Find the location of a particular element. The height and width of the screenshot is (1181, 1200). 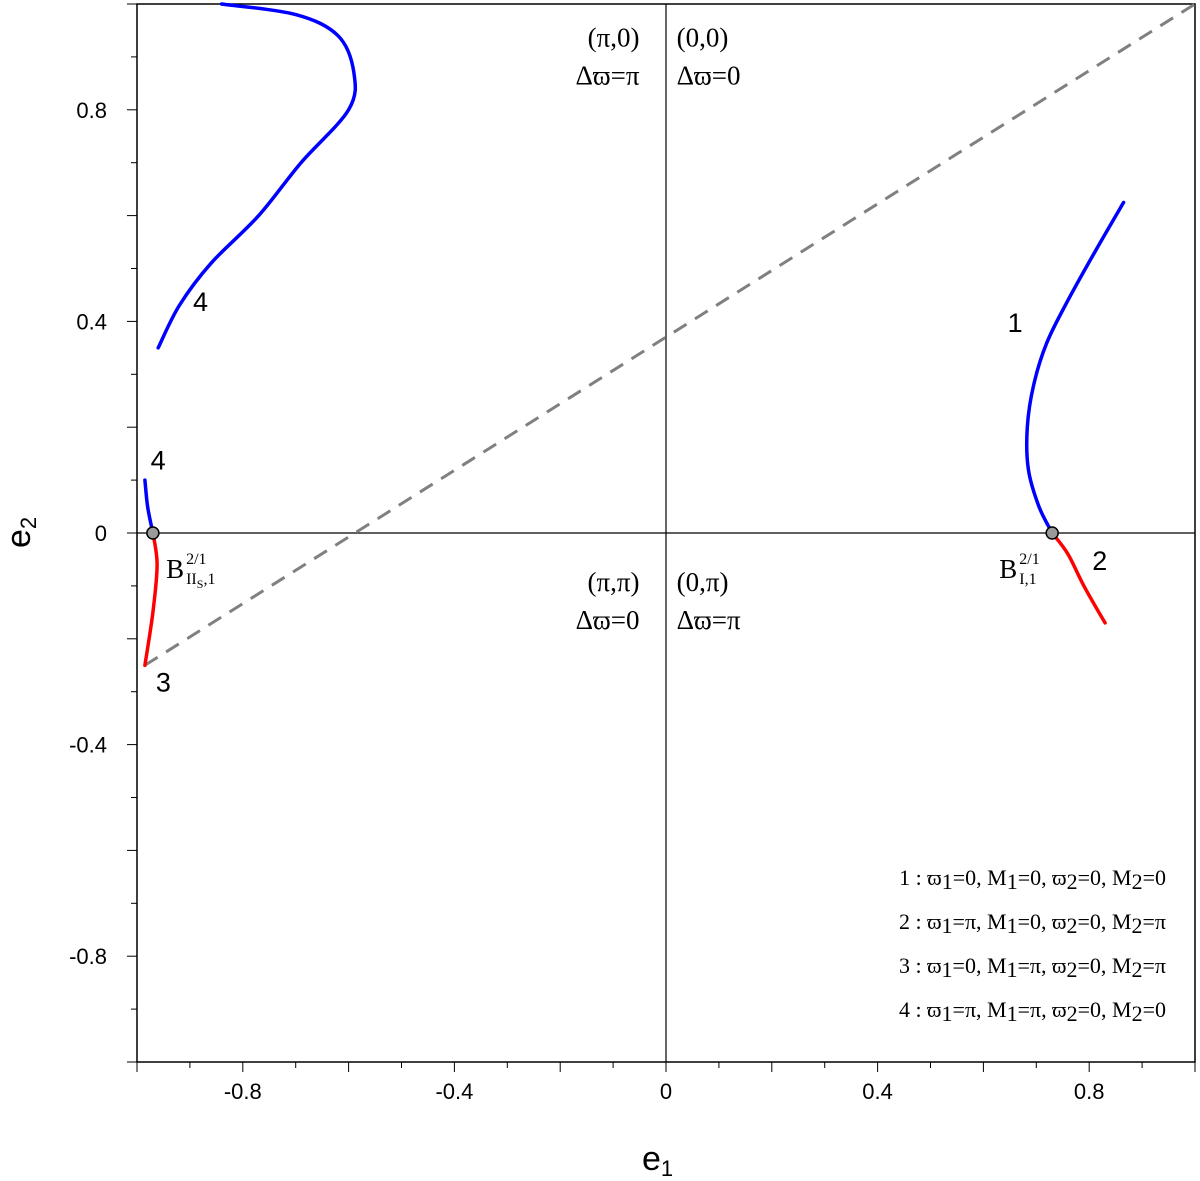

point-label-sub: I,1 is located at coordinates (1027, 579).